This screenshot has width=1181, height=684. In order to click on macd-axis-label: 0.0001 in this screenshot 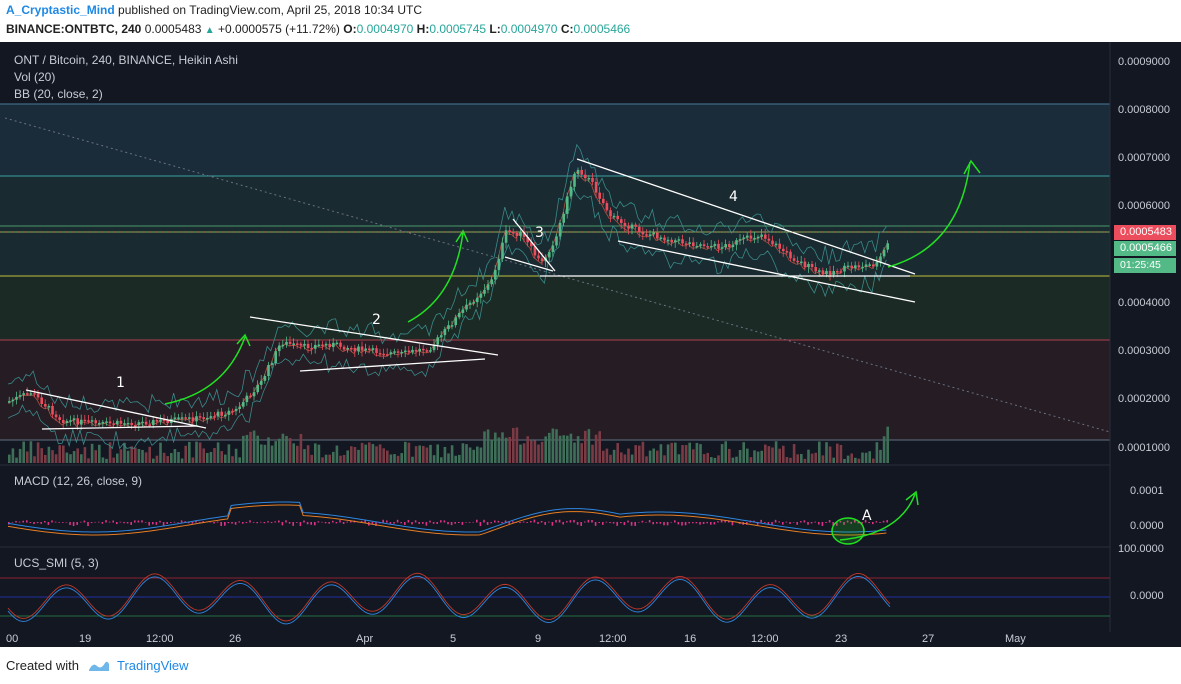, I will do `click(1147, 491)`.